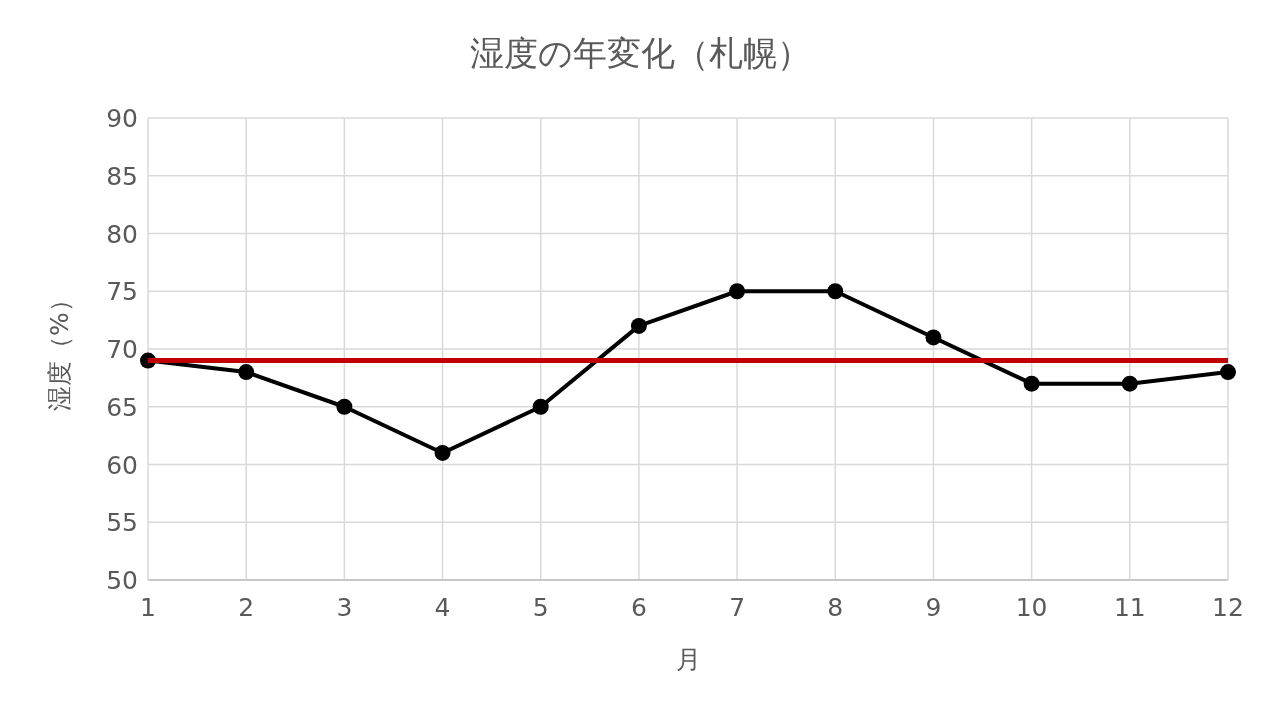 The image size is (1280, 722). What do you see at coordinates (737, 607) in the screenshot?
I see `x-tick-label: 7` at bounding box center [737, 607].